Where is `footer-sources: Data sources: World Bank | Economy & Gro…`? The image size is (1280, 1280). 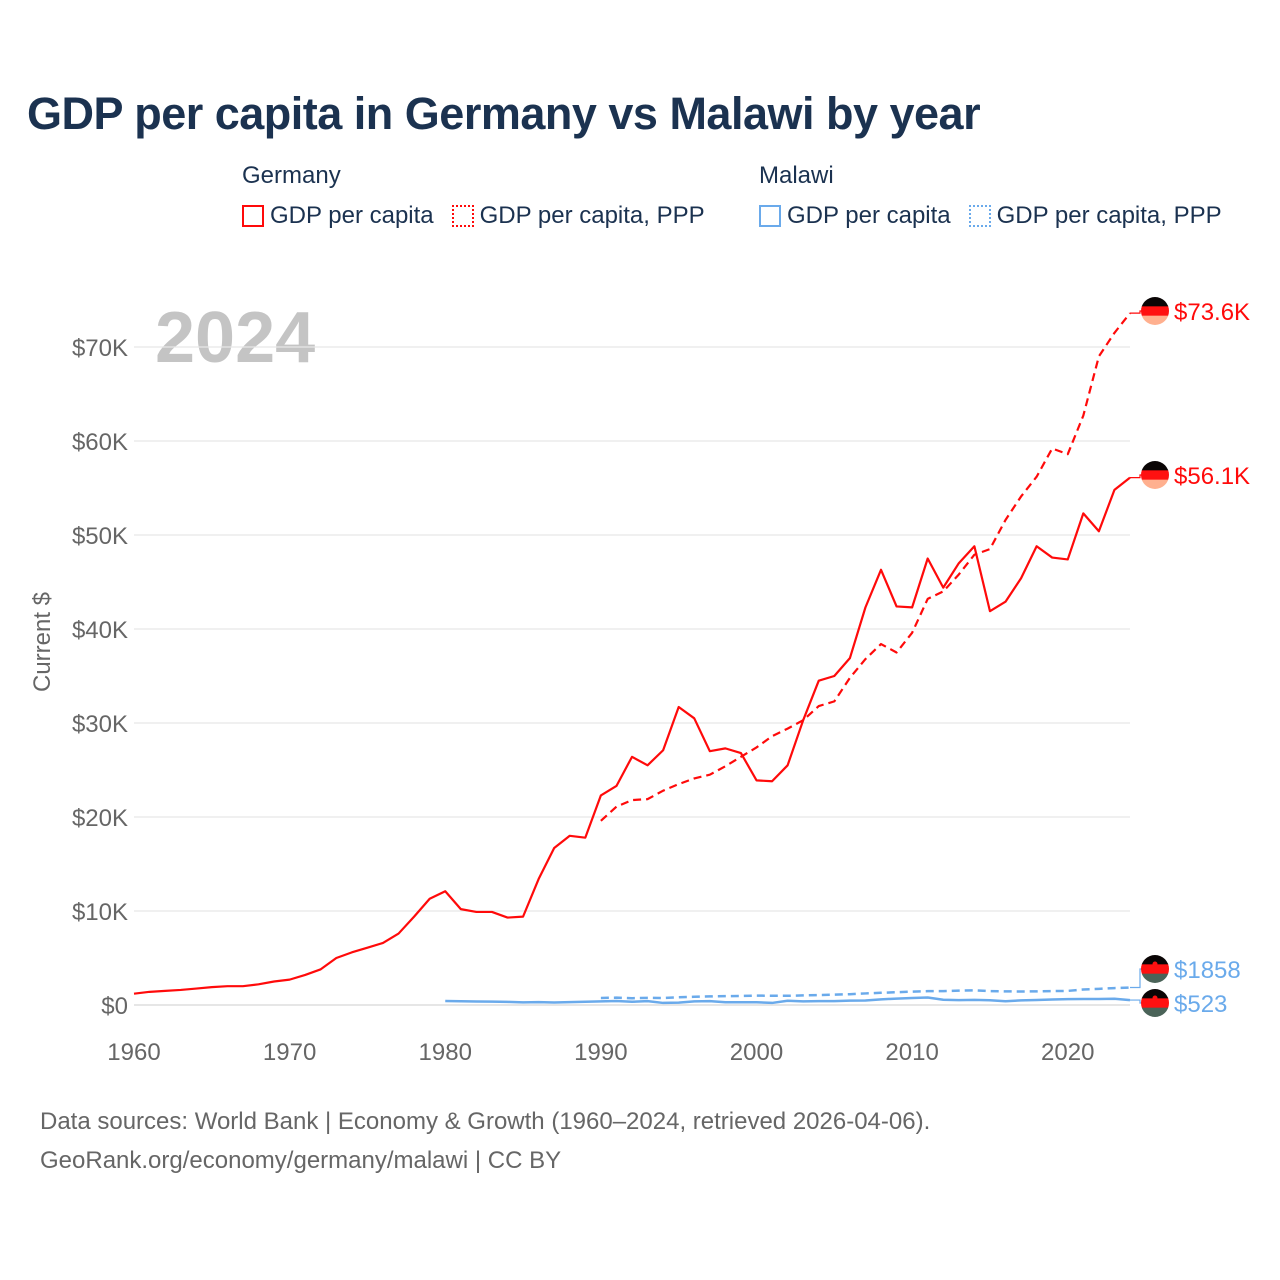 footer-sources: Data sources: World Bank | Economy & Gro… is located at coordinates (485, 1121).